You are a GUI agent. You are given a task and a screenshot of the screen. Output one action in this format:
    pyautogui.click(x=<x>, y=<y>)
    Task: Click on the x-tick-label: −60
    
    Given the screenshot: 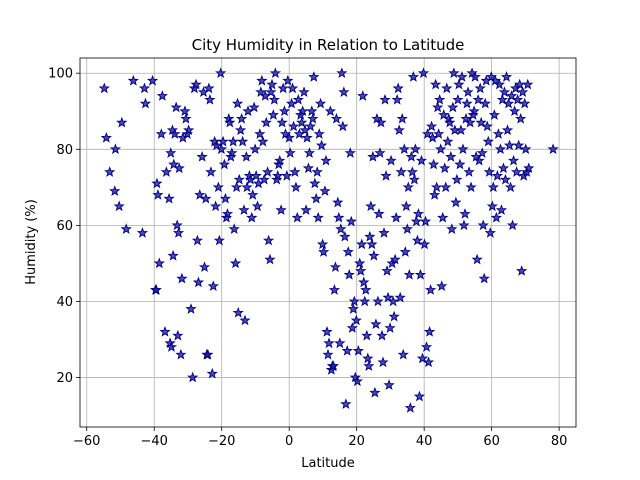 What is the action you would take?
    pyautogui.click(x=86, y=441)
    